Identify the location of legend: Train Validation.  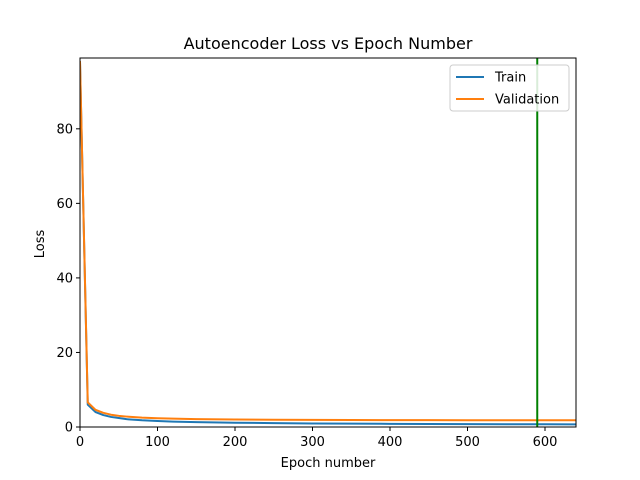
(509, 88).